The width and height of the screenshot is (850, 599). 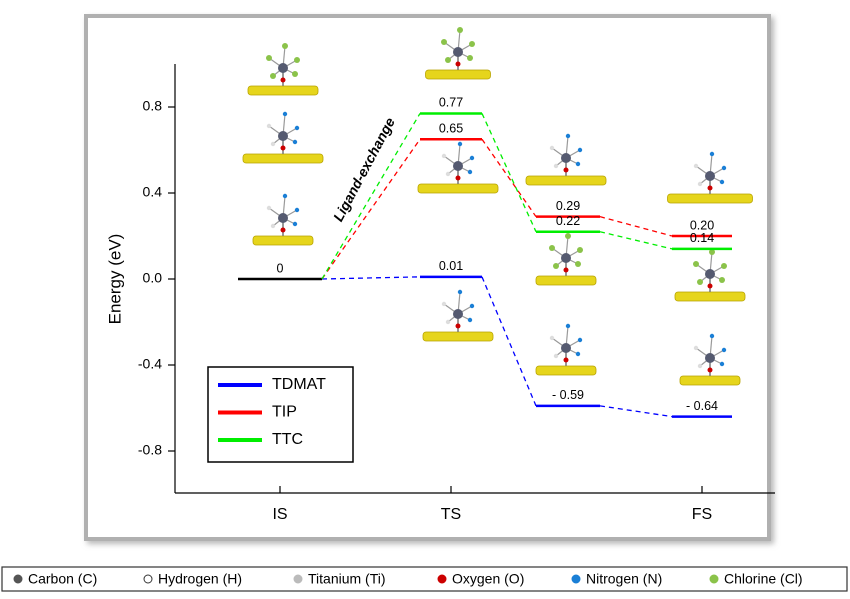 I want to click on y-axis-label: Energy (eV), so click(x=114, y=279).